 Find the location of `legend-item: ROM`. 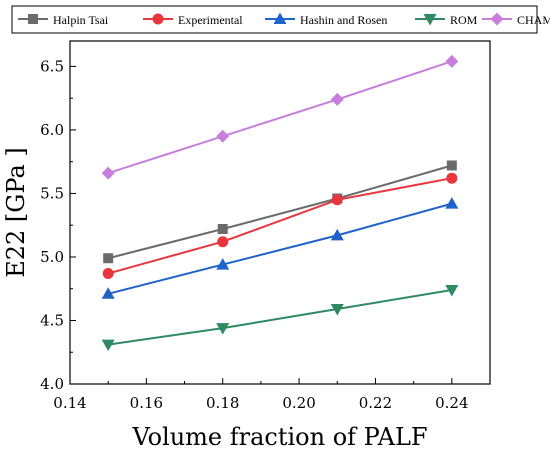

legend-item: ROM is located at coordinates (446, 20).